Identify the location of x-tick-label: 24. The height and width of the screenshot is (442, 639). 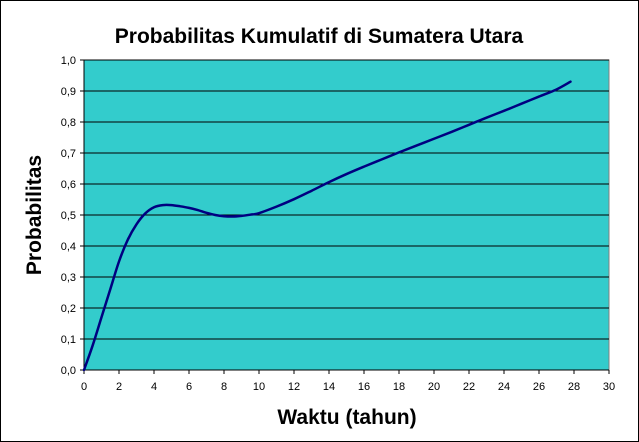
(504, 387).